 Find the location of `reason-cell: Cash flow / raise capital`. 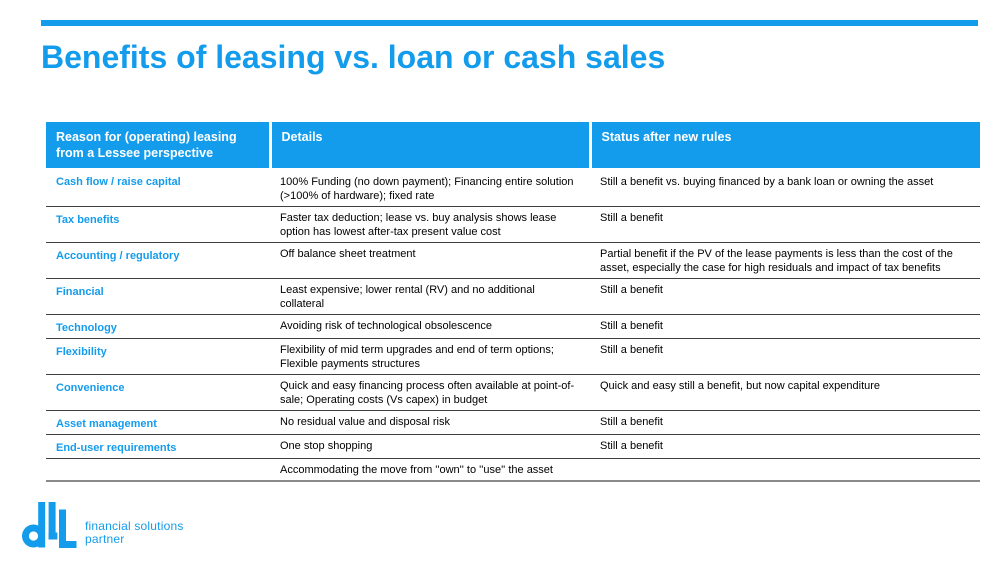

reason-cell: Cash flow / raise capital is located at coordinates (118, 182).